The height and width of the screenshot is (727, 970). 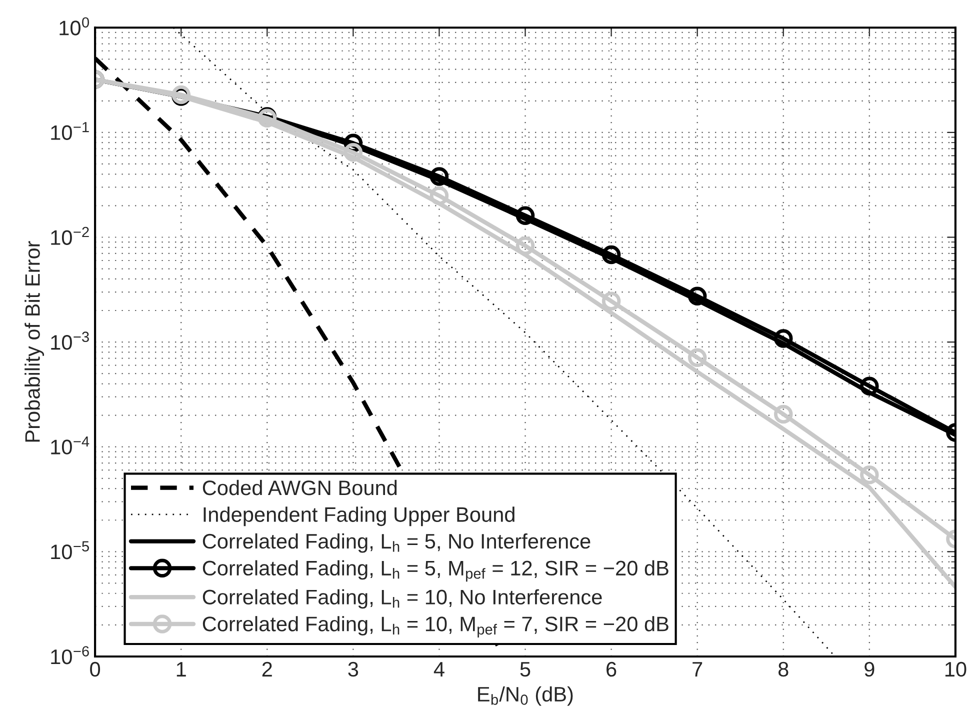 What do you see at coordinates (396, 543) in the screenshot?
I see `legend-label: Correlated Fading, L$_{h}$ = 5, No Interference` at bounding box center [396, 543].